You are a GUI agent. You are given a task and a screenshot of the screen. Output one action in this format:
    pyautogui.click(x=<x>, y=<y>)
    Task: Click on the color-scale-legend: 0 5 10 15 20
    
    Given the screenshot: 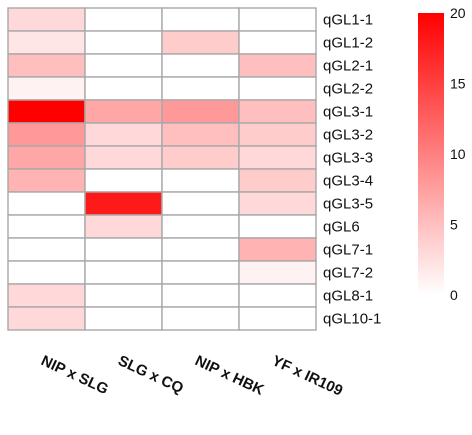 What is the action you would take?
    pyautogui.click(x=442, y=154)
    